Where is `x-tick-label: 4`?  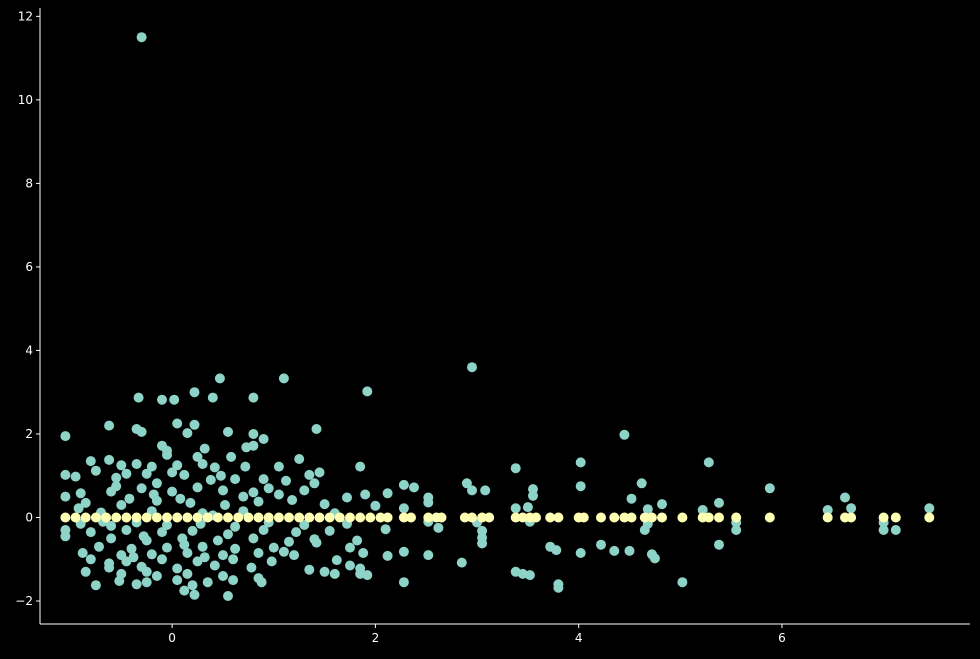 x-tick-label: 4 is located at coordinates (579, 638).